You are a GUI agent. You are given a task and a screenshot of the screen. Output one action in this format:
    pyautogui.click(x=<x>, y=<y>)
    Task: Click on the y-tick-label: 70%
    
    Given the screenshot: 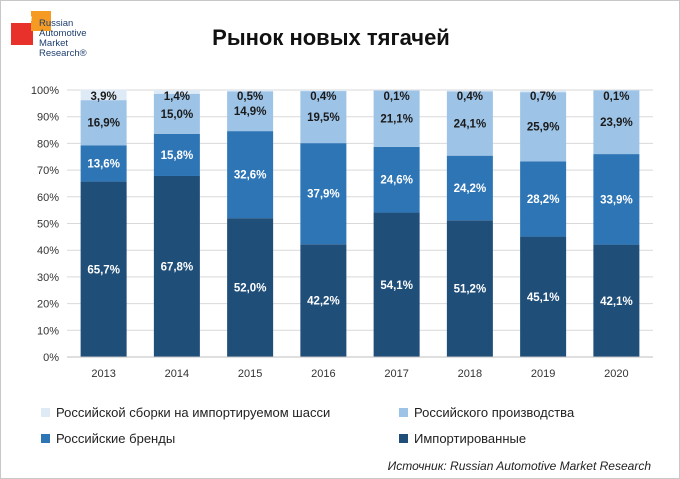 What is the action you would take?
    pyautogui.click(x=48, y=171)
    